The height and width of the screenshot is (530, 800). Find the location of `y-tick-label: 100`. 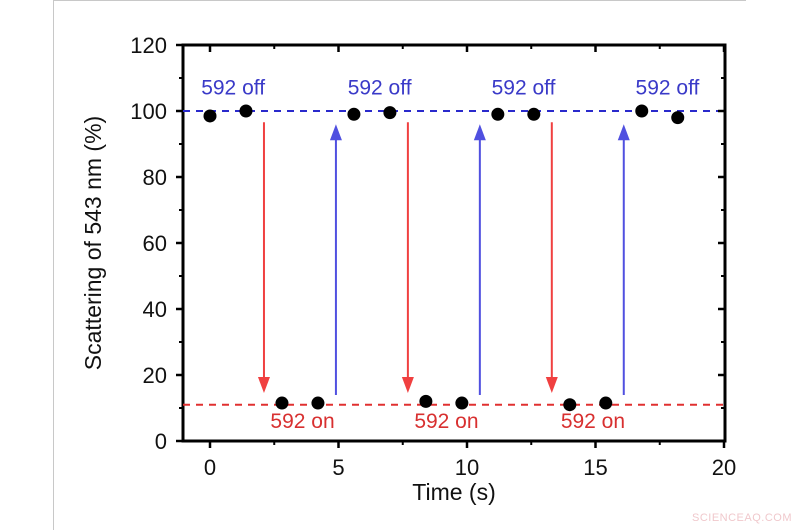

y-tick-label: 100 is located at coordinates (148, 111).